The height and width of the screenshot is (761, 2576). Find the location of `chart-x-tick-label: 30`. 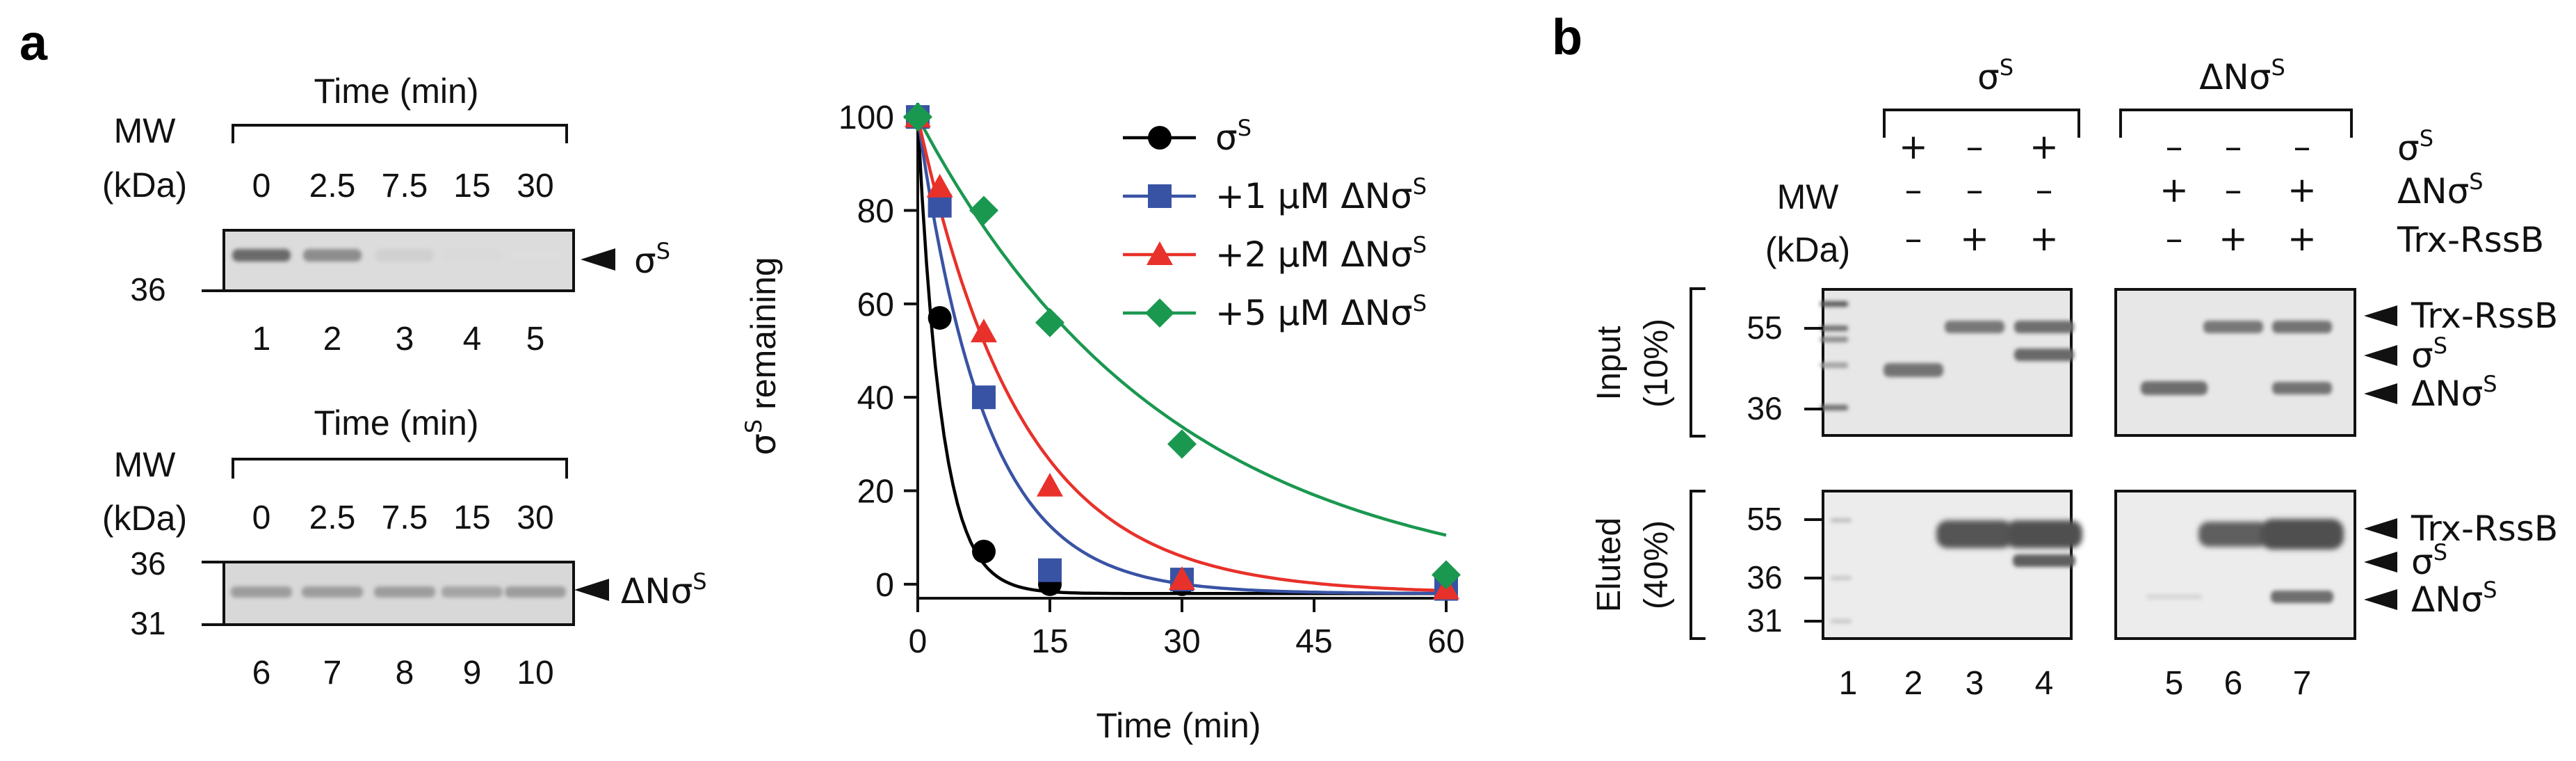

chart-x-tick-label: 30 is located at coordinates (1181, 641).